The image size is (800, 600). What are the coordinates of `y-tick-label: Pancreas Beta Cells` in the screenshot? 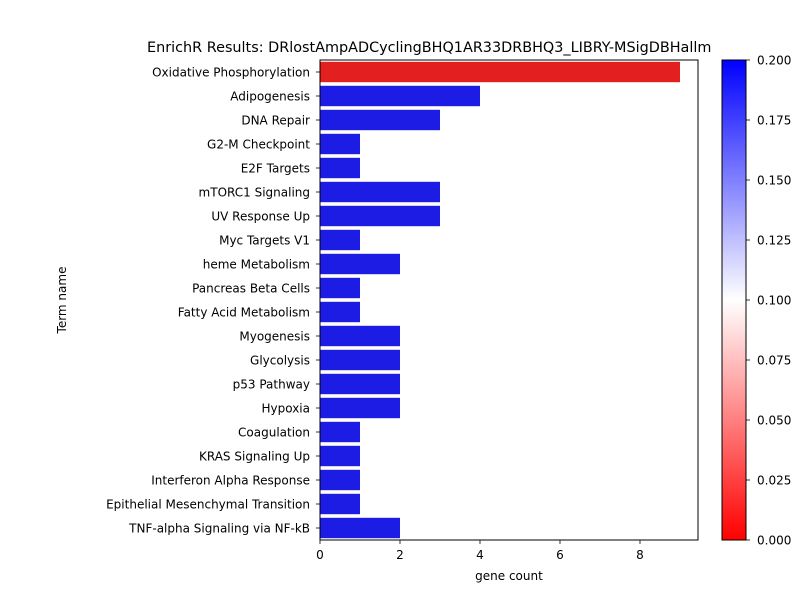 It's located at (251, 289).